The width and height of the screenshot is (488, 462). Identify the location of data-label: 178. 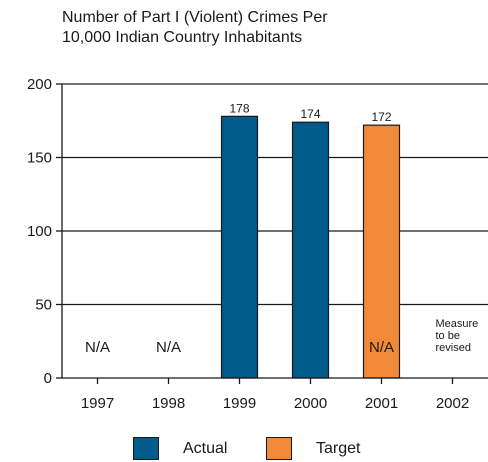
(239, 108).